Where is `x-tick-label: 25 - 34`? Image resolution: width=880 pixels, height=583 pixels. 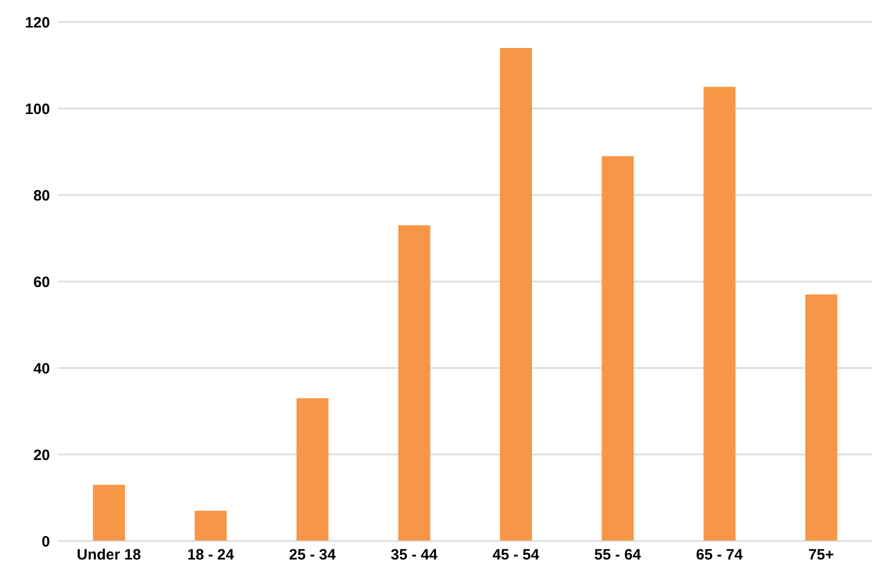
x-tick-label: 25 - 34 is located at coordinates (312, 555).